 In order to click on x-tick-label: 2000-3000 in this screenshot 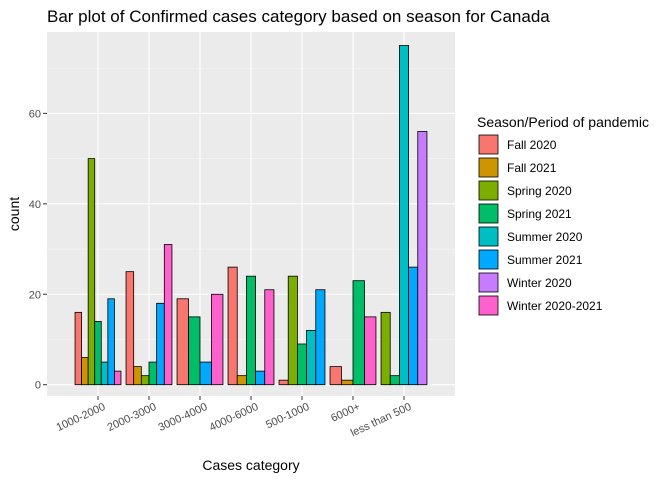, I will do `click(132, 417)`.